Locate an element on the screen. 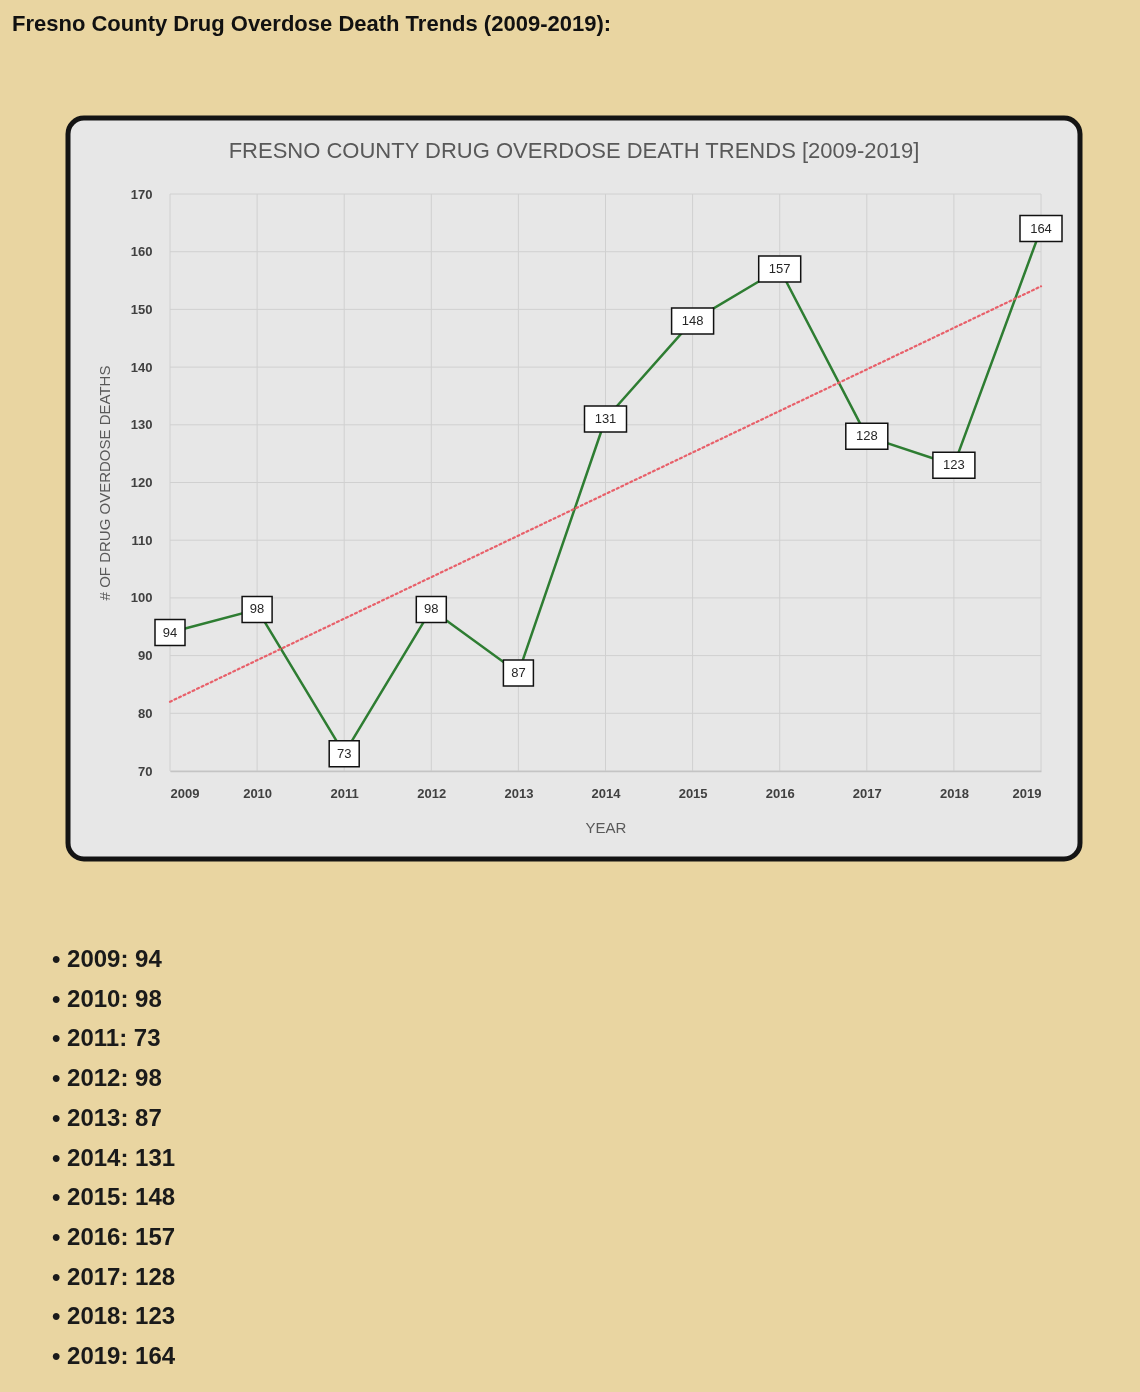 Image resolution: width=1140 pixels, height=1392 pixels. text: • 2013: 87 is located at coordinates (107, 1117).